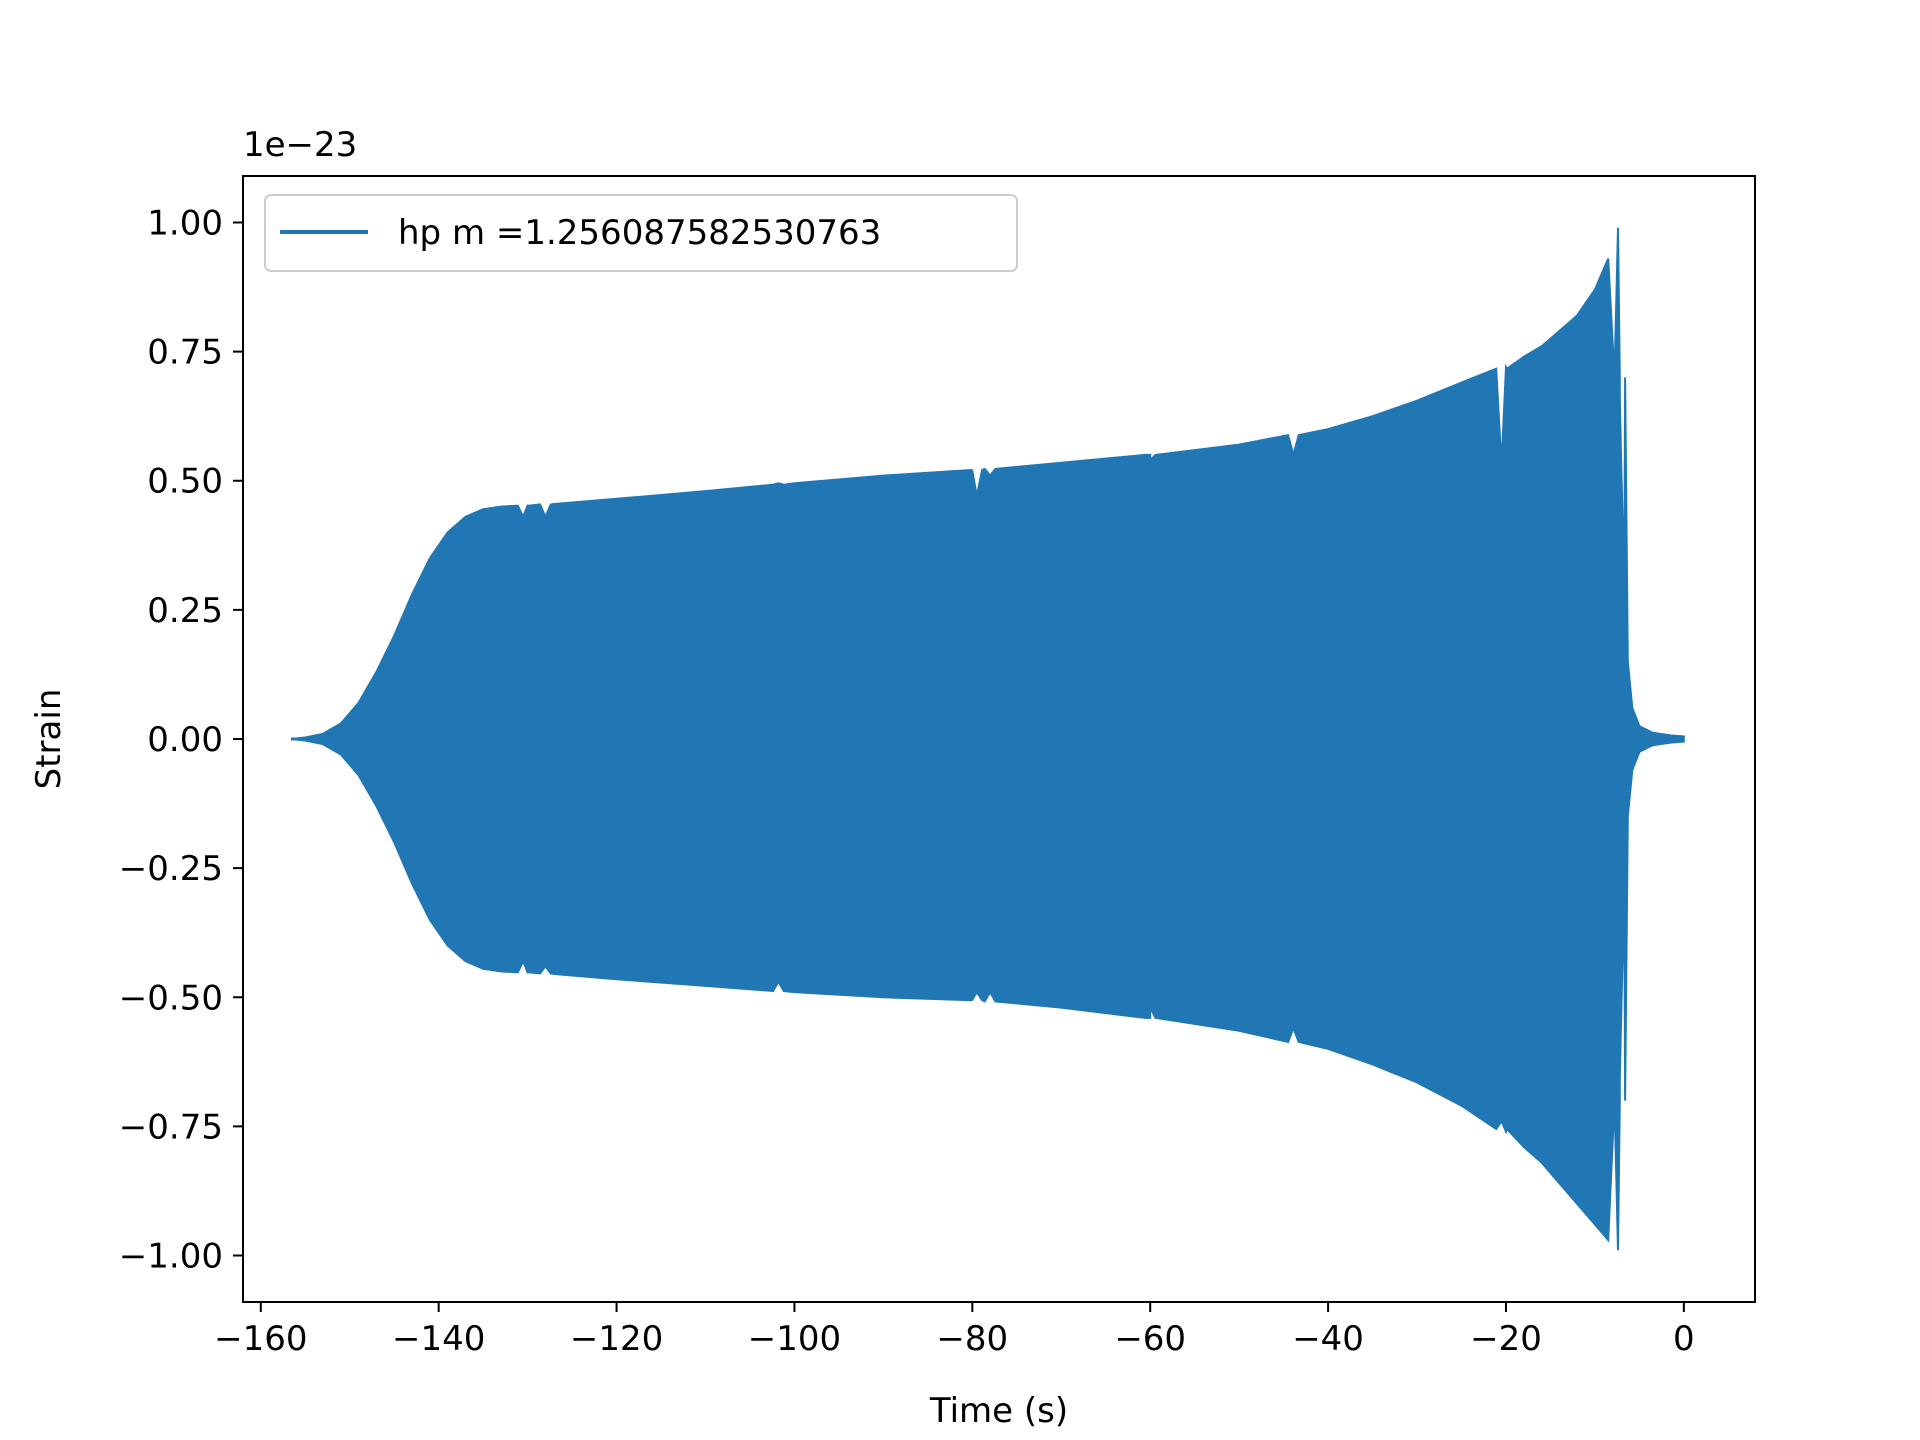 This screenshot has width=1920, height=1440. I want to click on x-axis: −160 −140 −120 −100 −80 −60 −40 −20 0, so click(954, 1330).